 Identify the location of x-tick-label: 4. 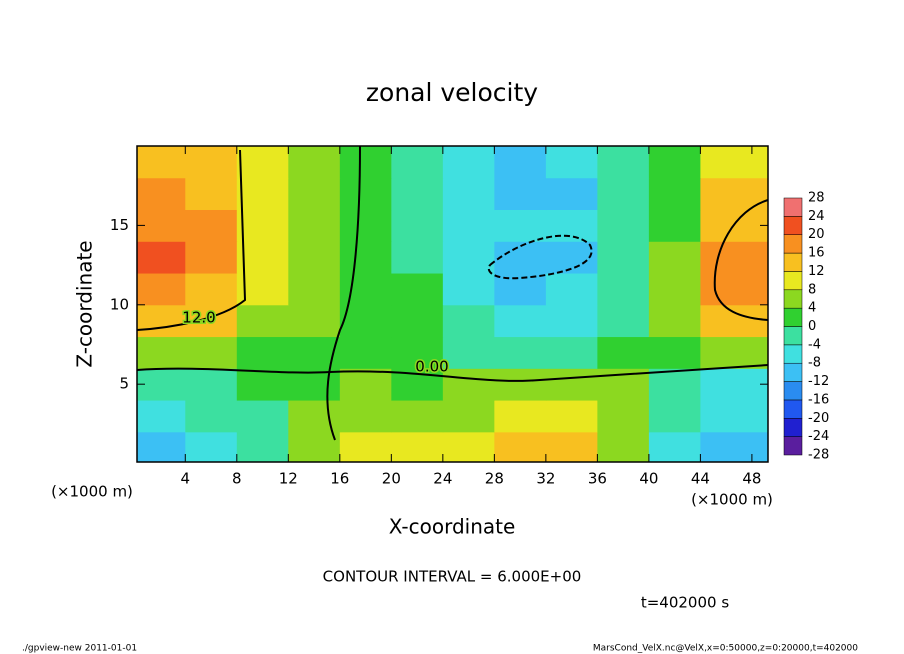
(186, 479).